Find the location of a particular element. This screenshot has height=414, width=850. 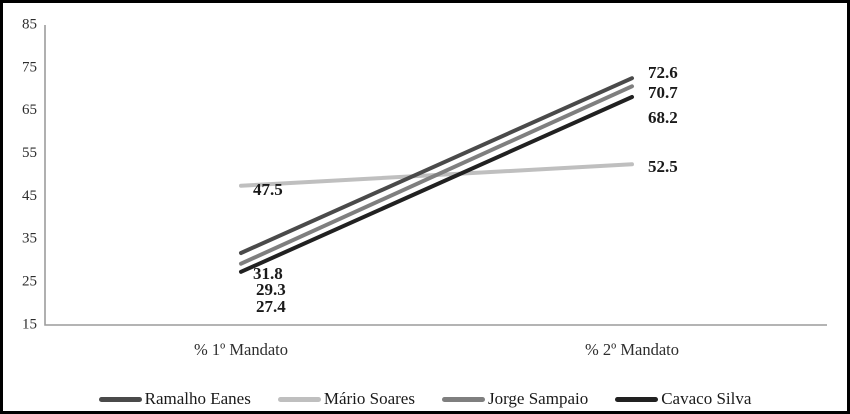

y-axis-tick-label: 65 is located at coordinates (29, 110).